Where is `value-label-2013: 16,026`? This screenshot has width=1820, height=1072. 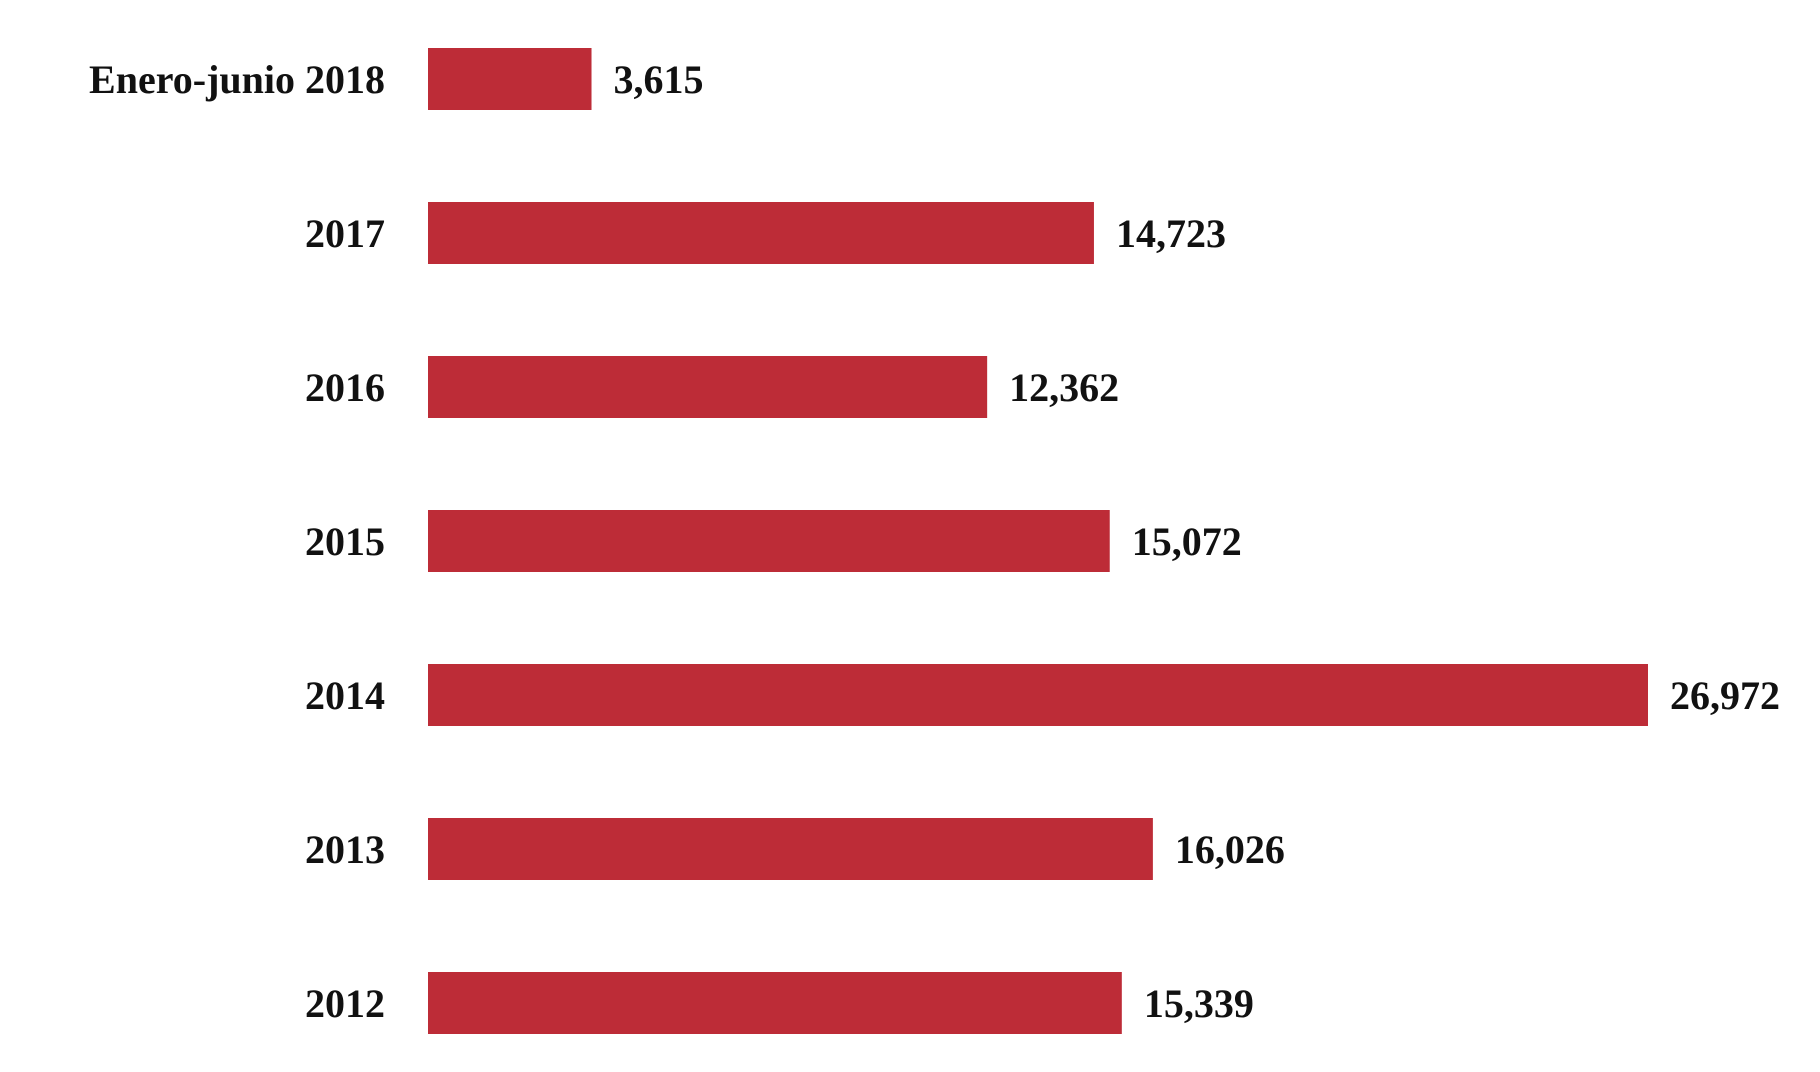
value-label-2013: 16,026 is located at coordinates (1230, 849).